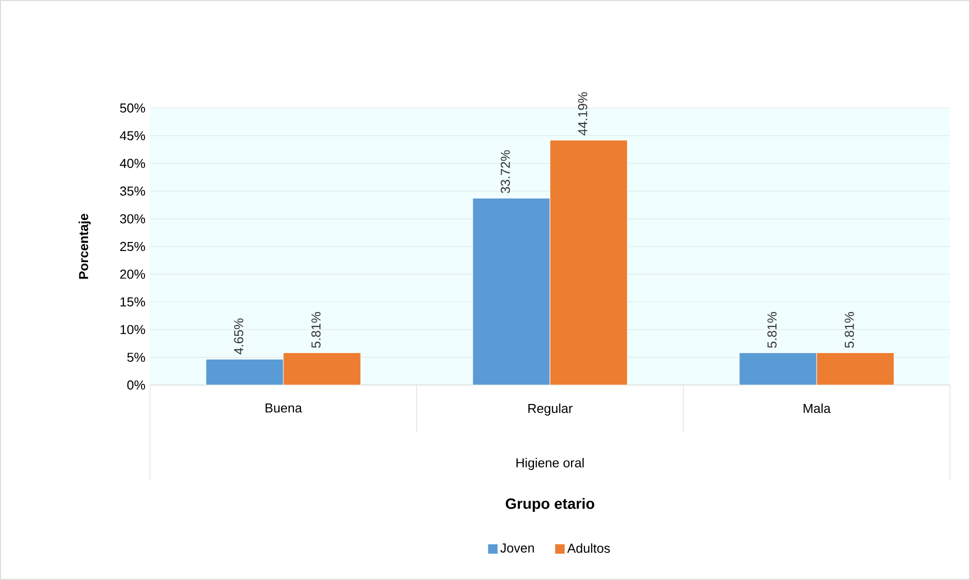  What do you see at coordinates (550, 505) in the screenshot?
I see `legend-title: Grupo etario` at bounding box center [550, 505].